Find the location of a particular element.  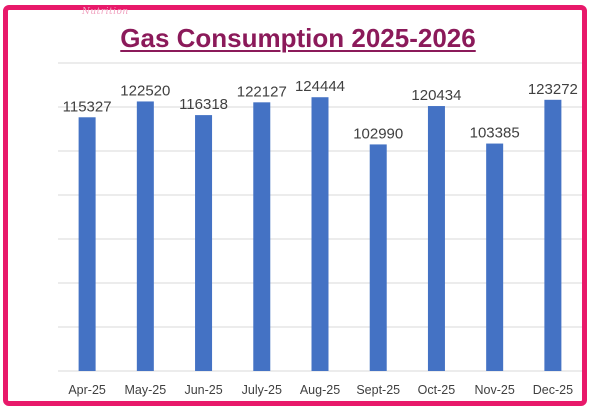

x-tick-label: Sept-25 is located at coordinates (378, 390).